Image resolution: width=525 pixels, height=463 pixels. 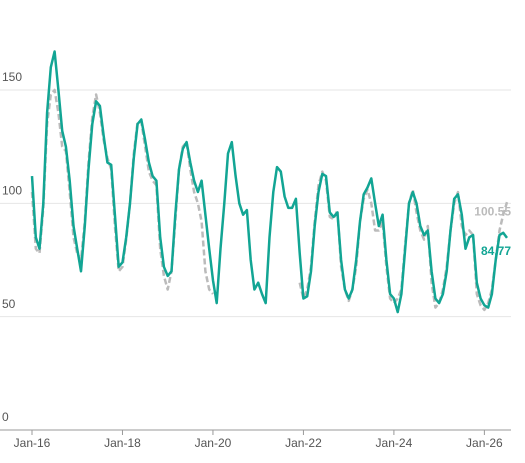 What do you see at coordinates (5, 417) in the screenshot?
I see `y-tick-label: 0` at bounding box center [5, 417].